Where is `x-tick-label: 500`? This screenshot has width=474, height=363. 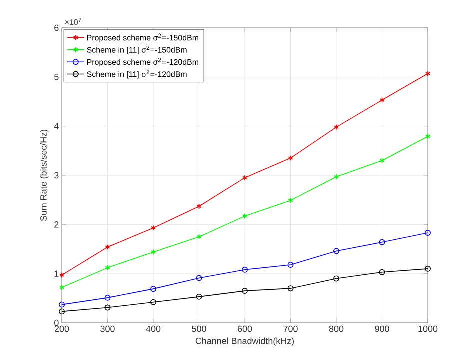 x-tick-label: 500 is located at coordinates (199, 329).